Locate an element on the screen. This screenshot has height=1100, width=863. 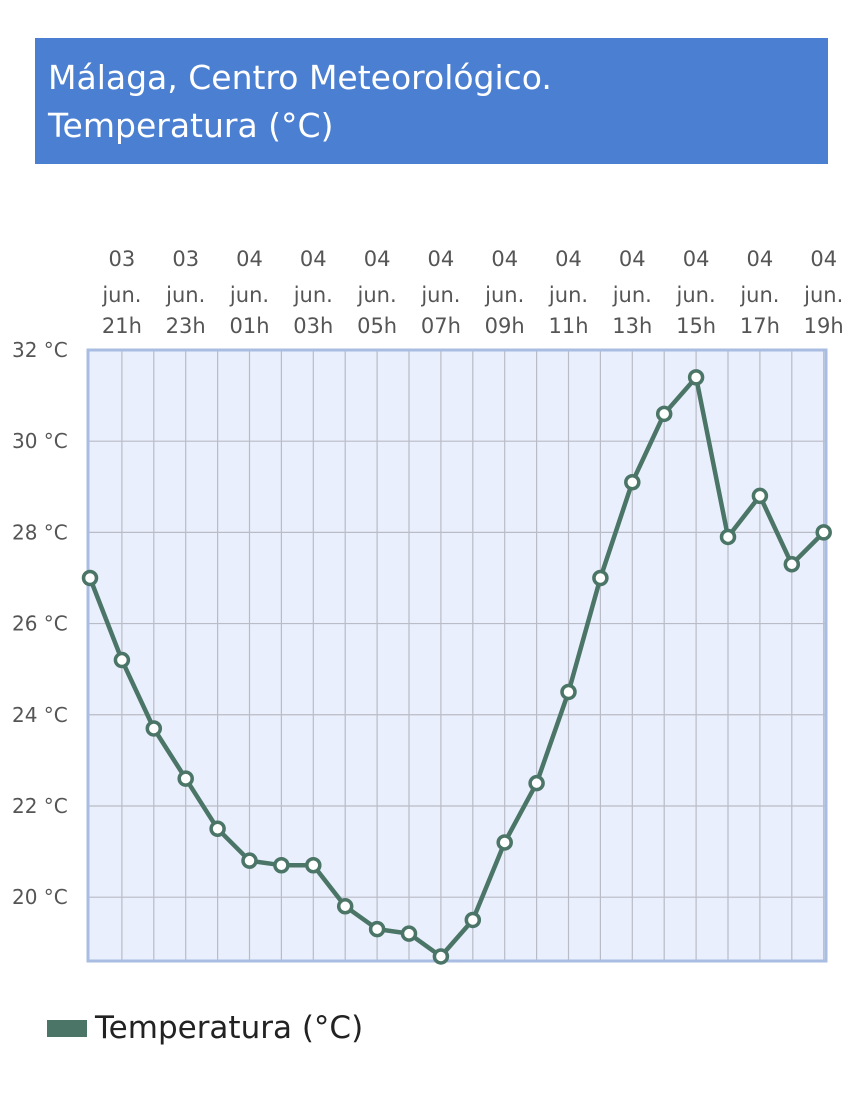
x-tick-label: 04 jun. 13h is located at coordinates (632, 292).